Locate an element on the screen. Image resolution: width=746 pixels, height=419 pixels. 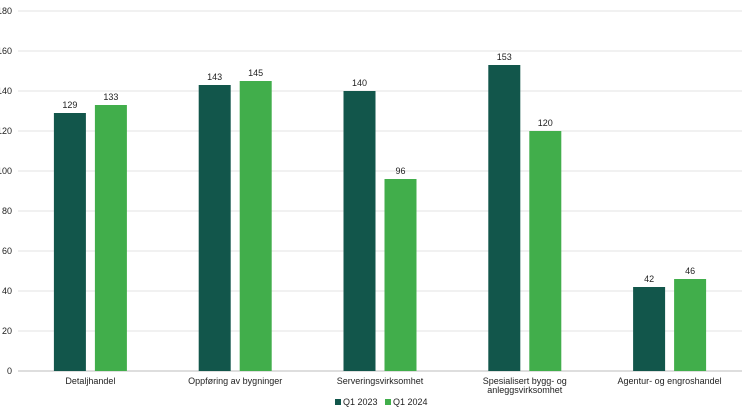
x-tick-label: Spesialisert bygg- og is located at coordinates (525, 381).